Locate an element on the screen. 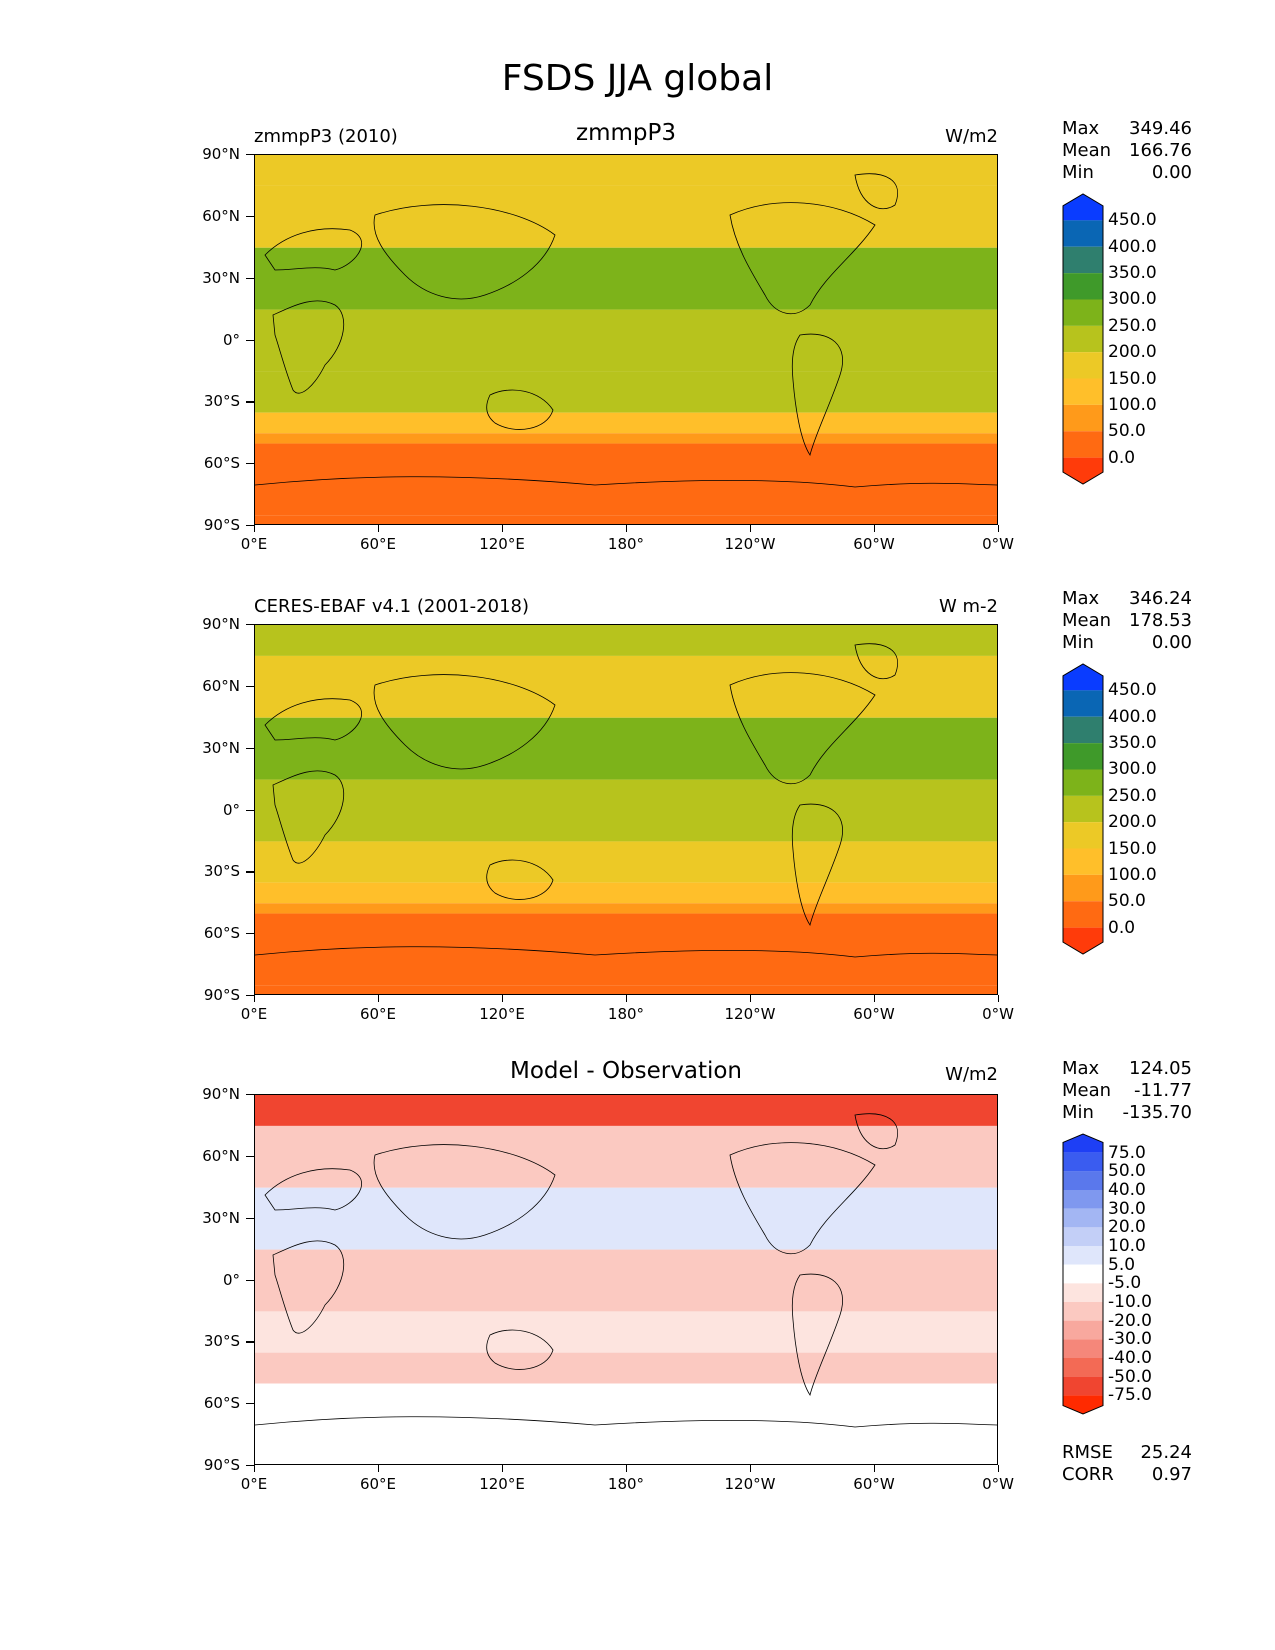 The width and height of the screenshot is (1275, 1650). map-field-panel1 is located at coordinates (626, 339).